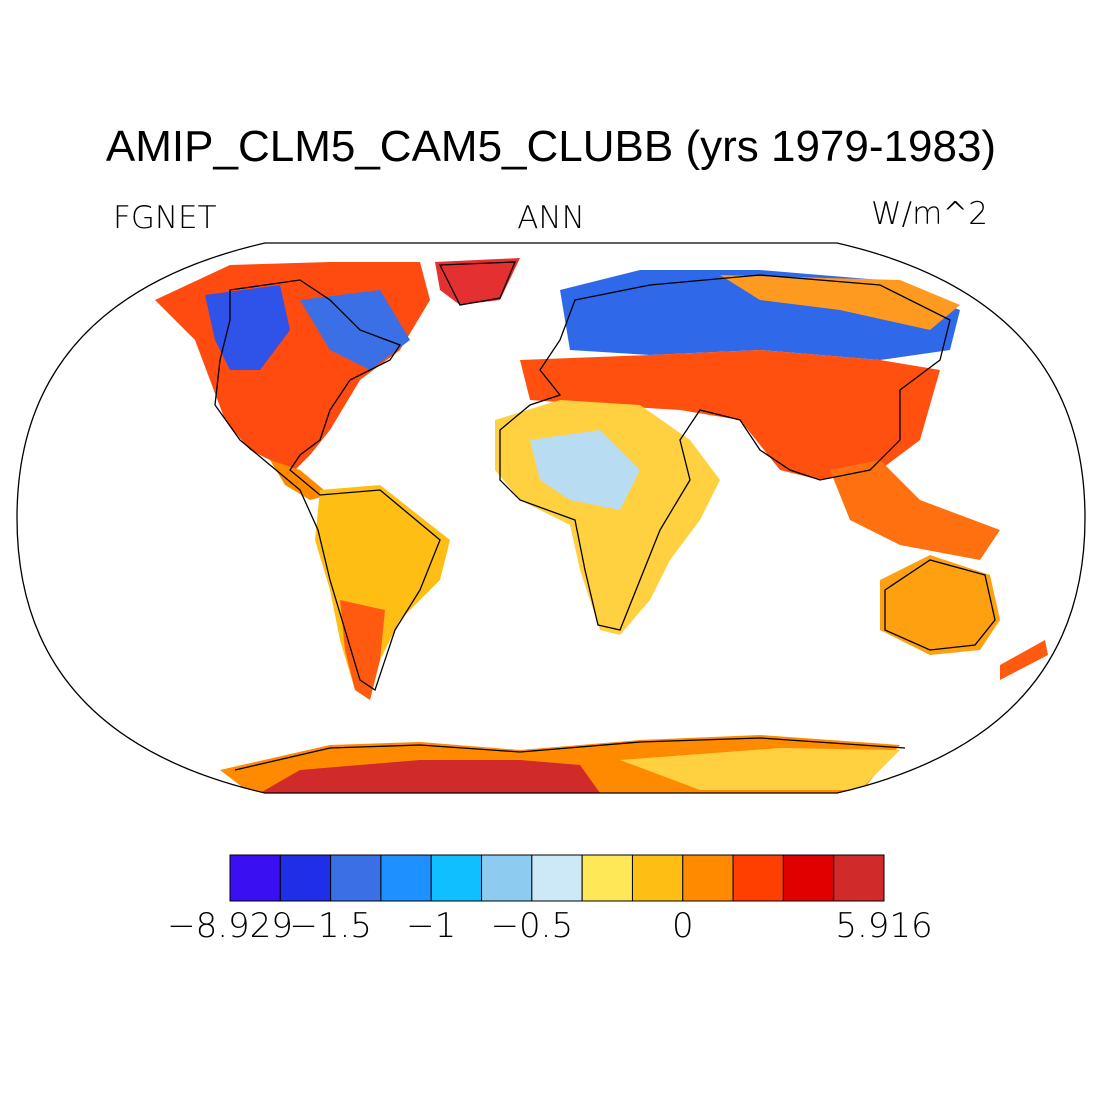 This screenshot has width=1102, height=1102. Describe the element at coordinates (430, 776) in the screenshot. I see `antarctica-core-region` at that location.